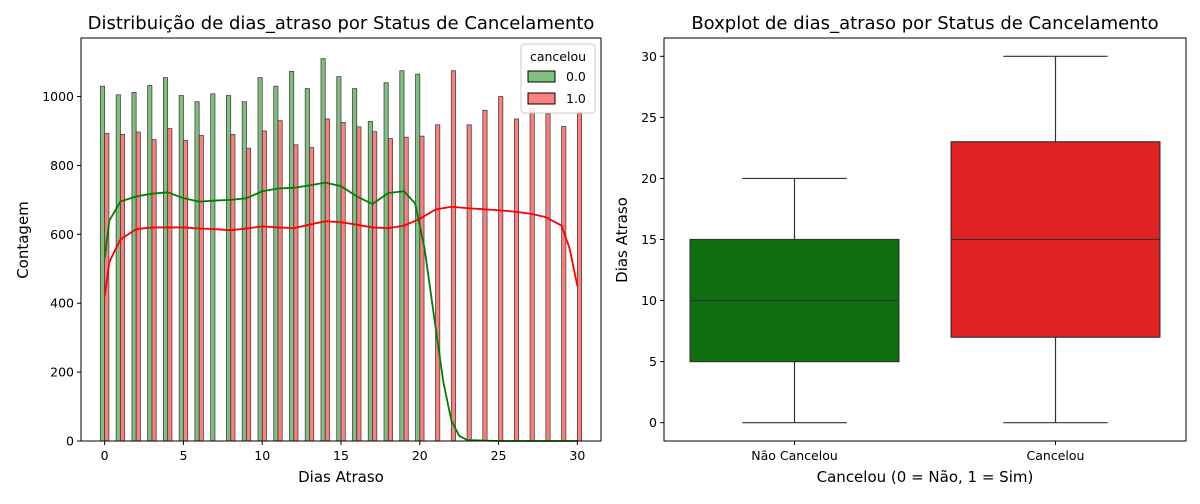 This screenshot has width=1200, height=504. Describe the element at coordinates (622, 240) in the screenshot. I see `boxplot-y-label: Dias Atraso` at that location.